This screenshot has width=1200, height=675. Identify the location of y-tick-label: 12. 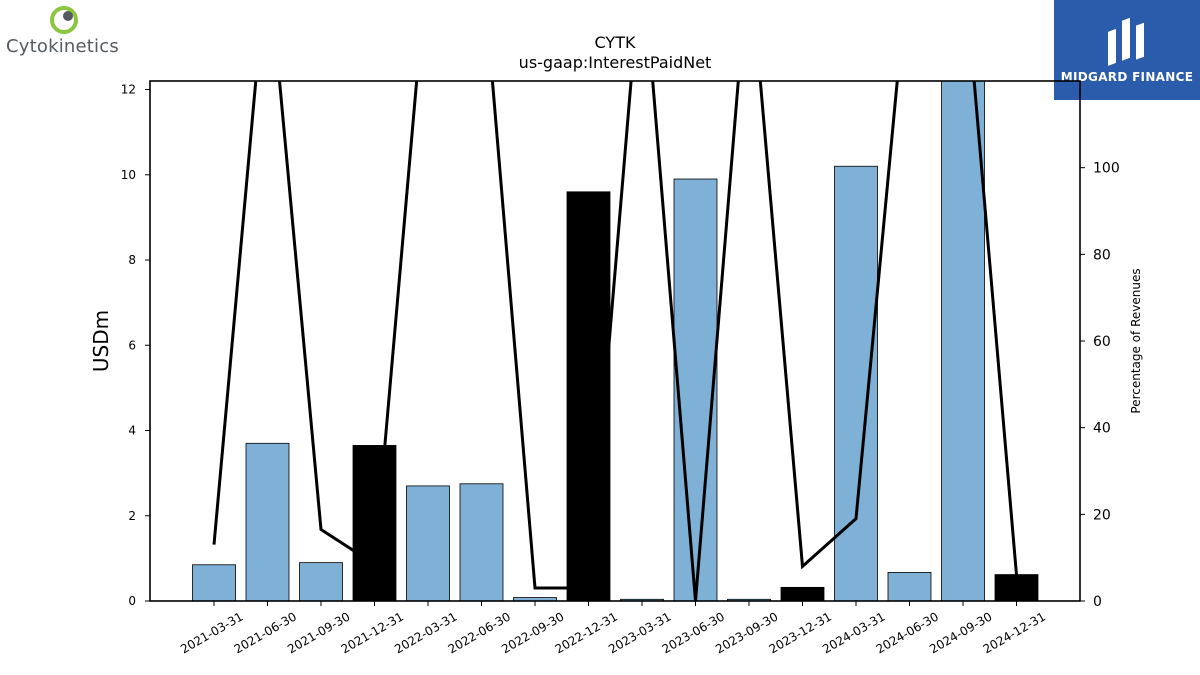
(128, 90).